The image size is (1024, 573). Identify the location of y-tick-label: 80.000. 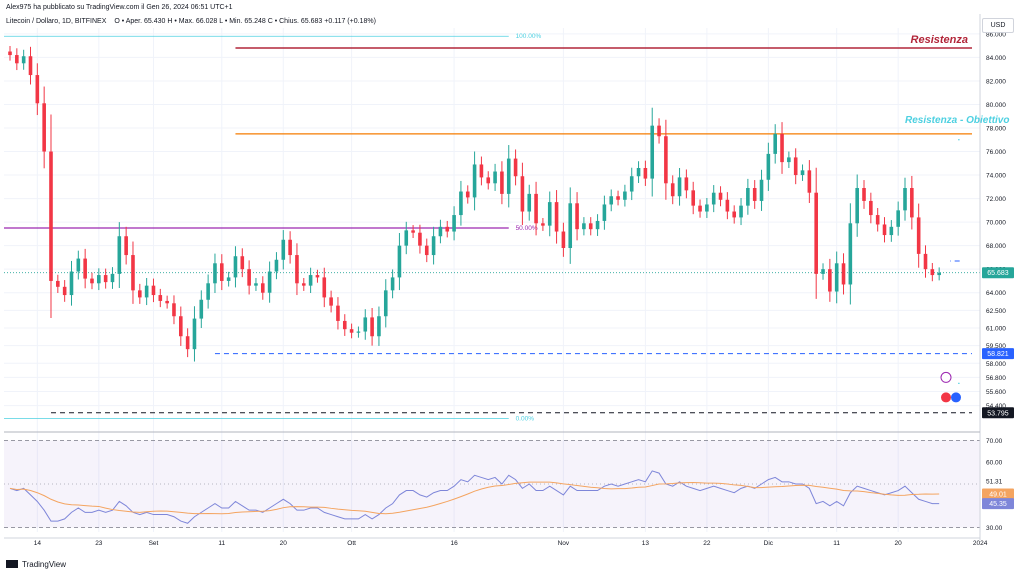
(996, 105).